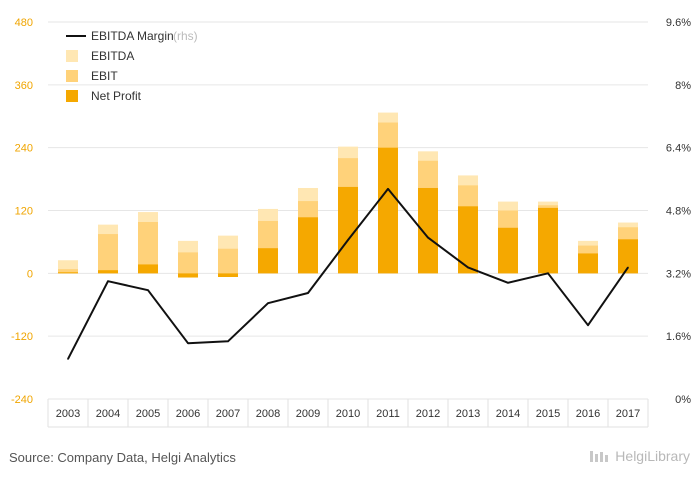 Image resolution: width=700 pixels, height=483 pixels. Describe the element at coordinates (508, 414) in the screenshot. I see `x-axis-tick-label: 2014` at that location.